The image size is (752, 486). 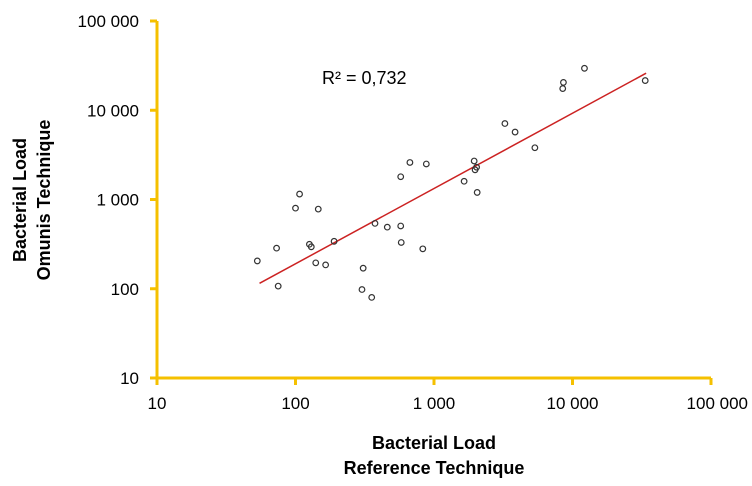 I want to click on y-tick-label: 10 000, so click(x=113, y=110).